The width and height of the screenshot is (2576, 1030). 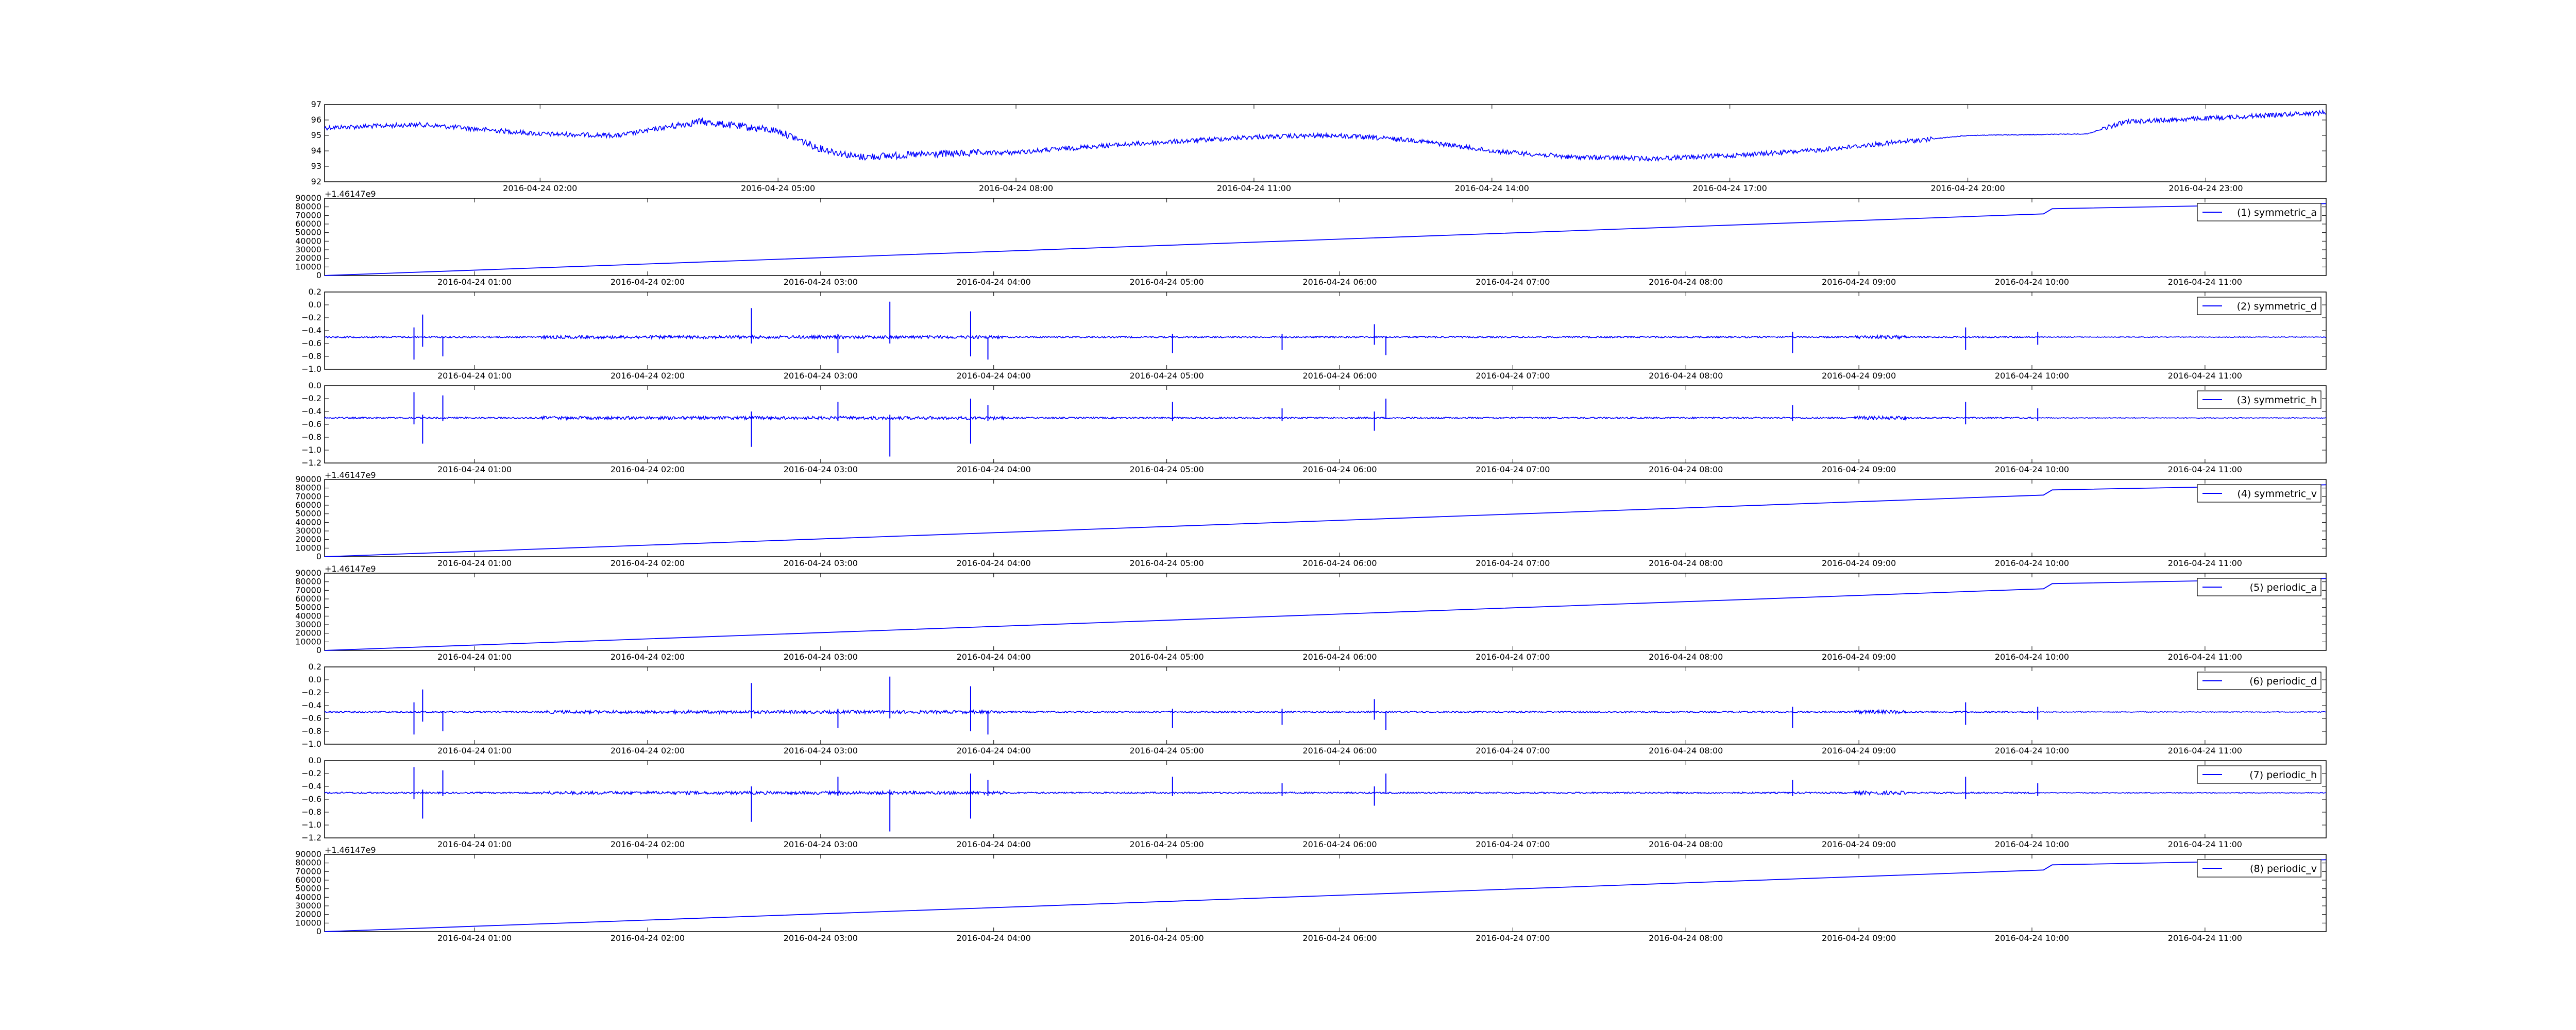 What do you see at coordinates (316, 166) in the screenshot?
I see `y-tick-label: 93` at bounding box center [316, 166].